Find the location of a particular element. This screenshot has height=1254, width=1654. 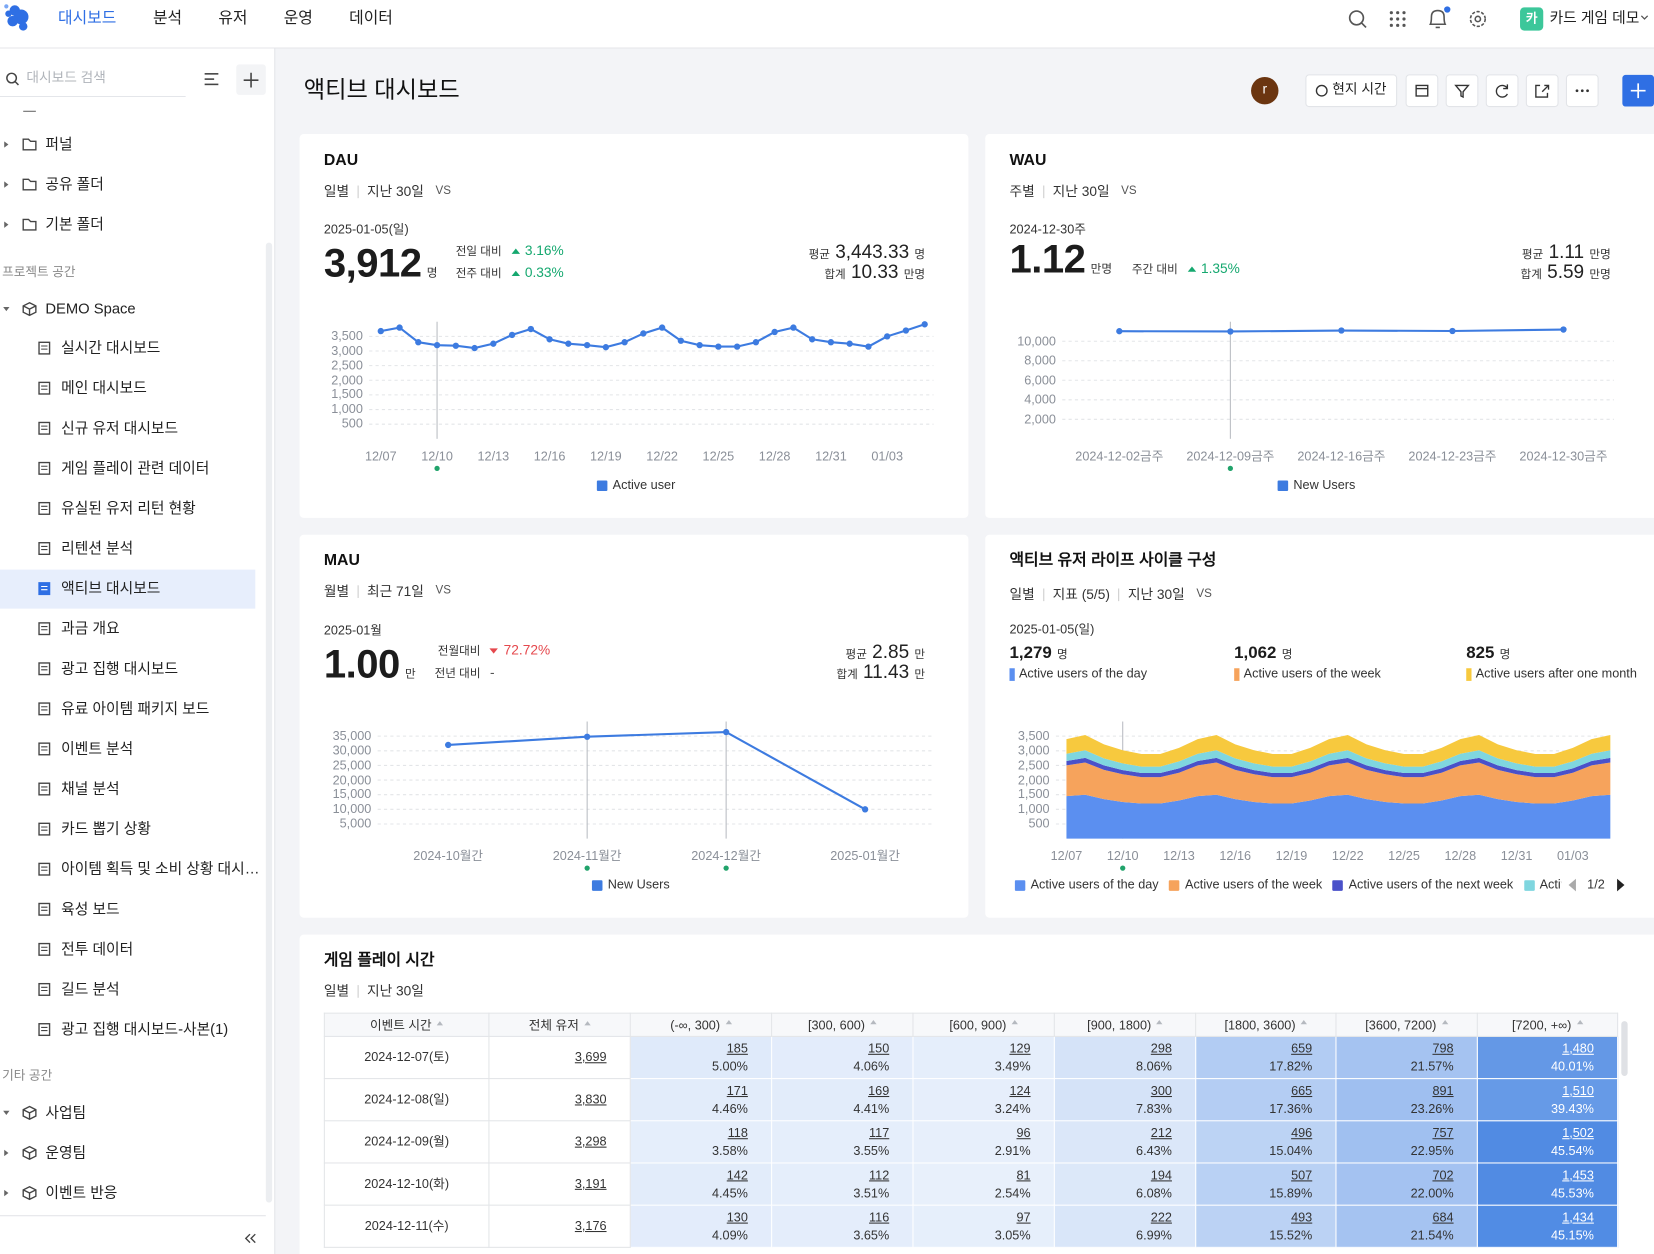

period-selector: 주별 지난 30일 VS is located at coordinates (1072, 191).